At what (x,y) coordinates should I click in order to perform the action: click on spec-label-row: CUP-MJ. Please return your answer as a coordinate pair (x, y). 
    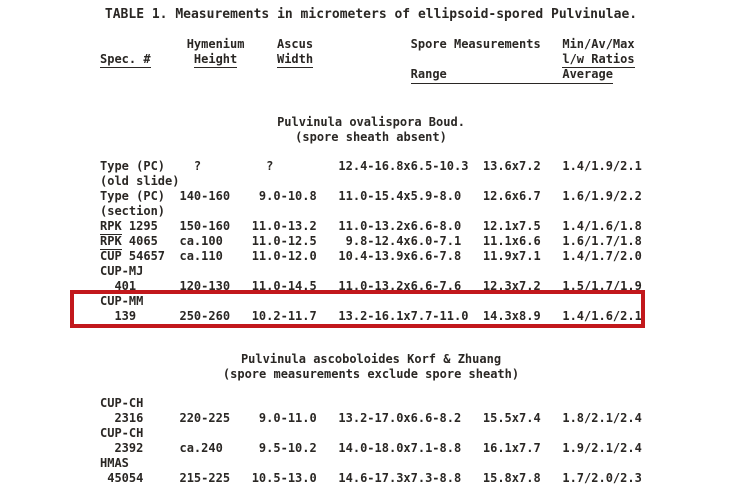
    Looking at the image, I should click on (371, 271).